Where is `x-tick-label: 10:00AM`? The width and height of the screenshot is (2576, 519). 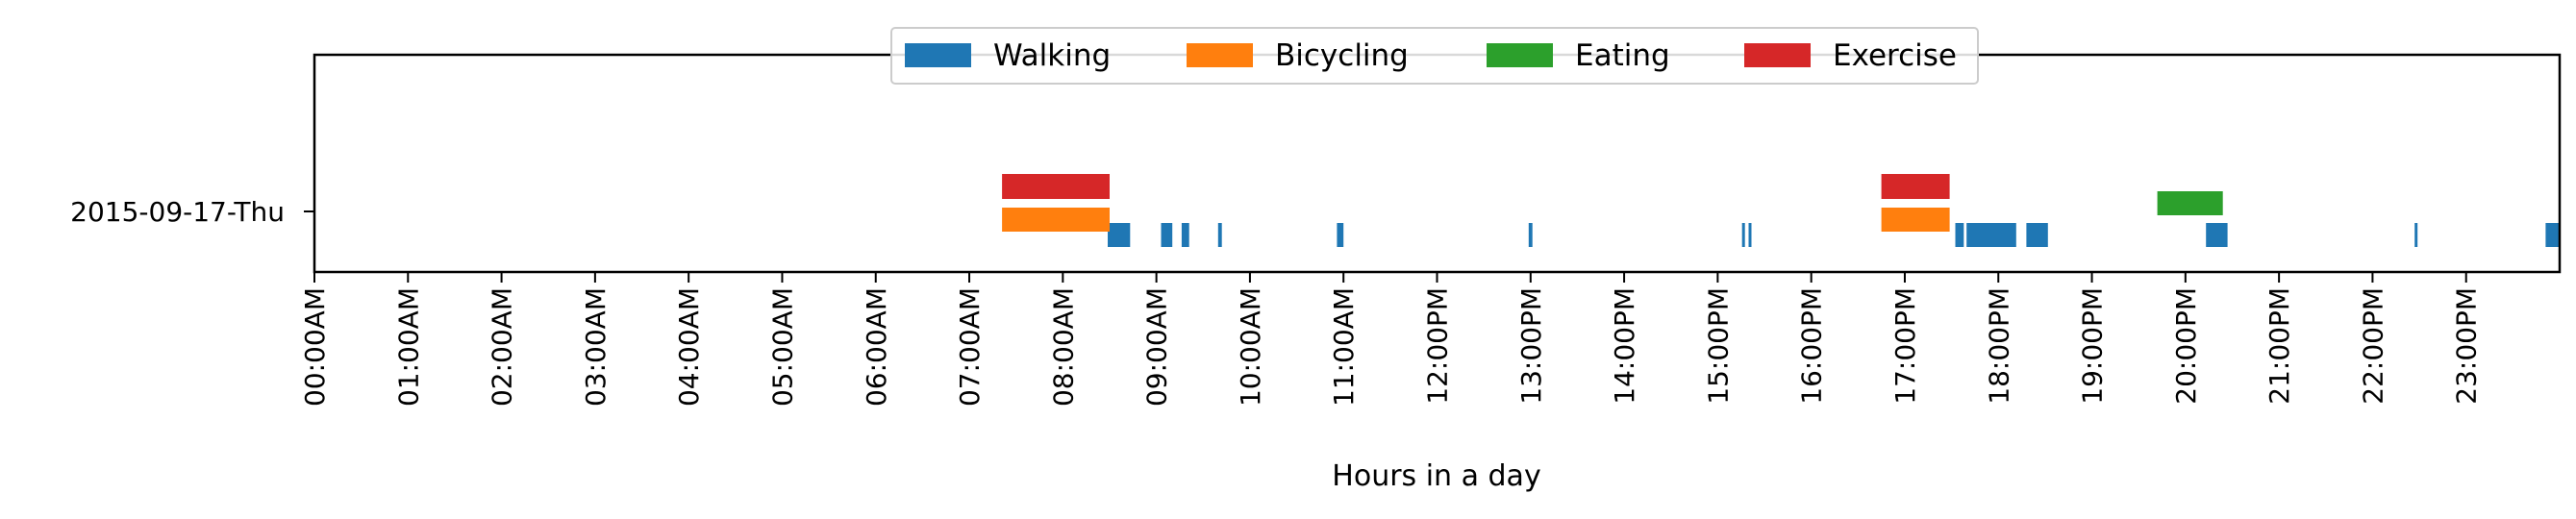
x-tick-label: 10:00AM is located at coordinates (1250, 347).